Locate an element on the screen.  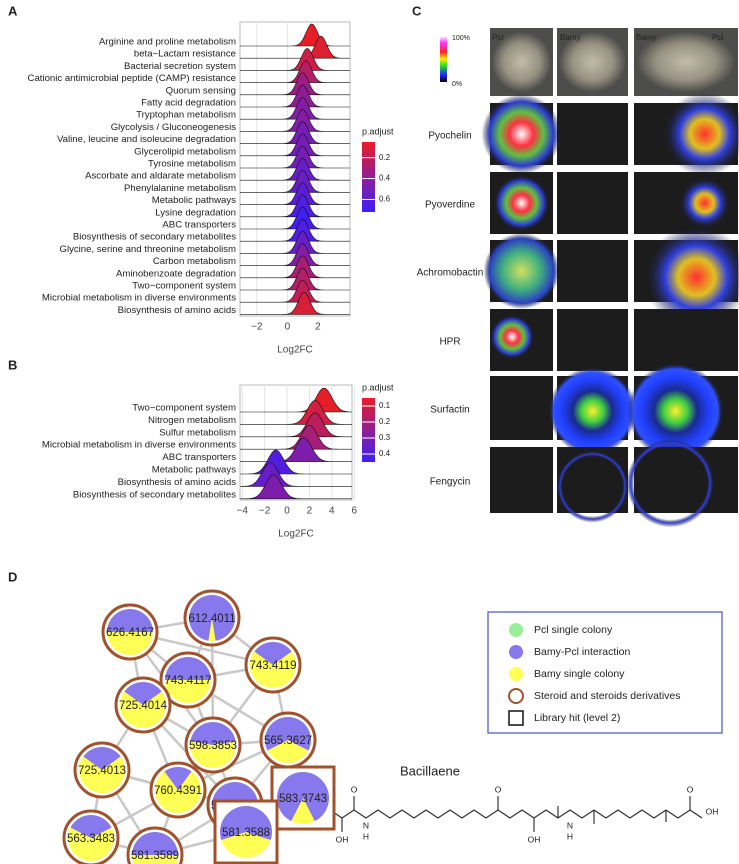
node-label: 583.3743 is located at coordinates (303, 799).